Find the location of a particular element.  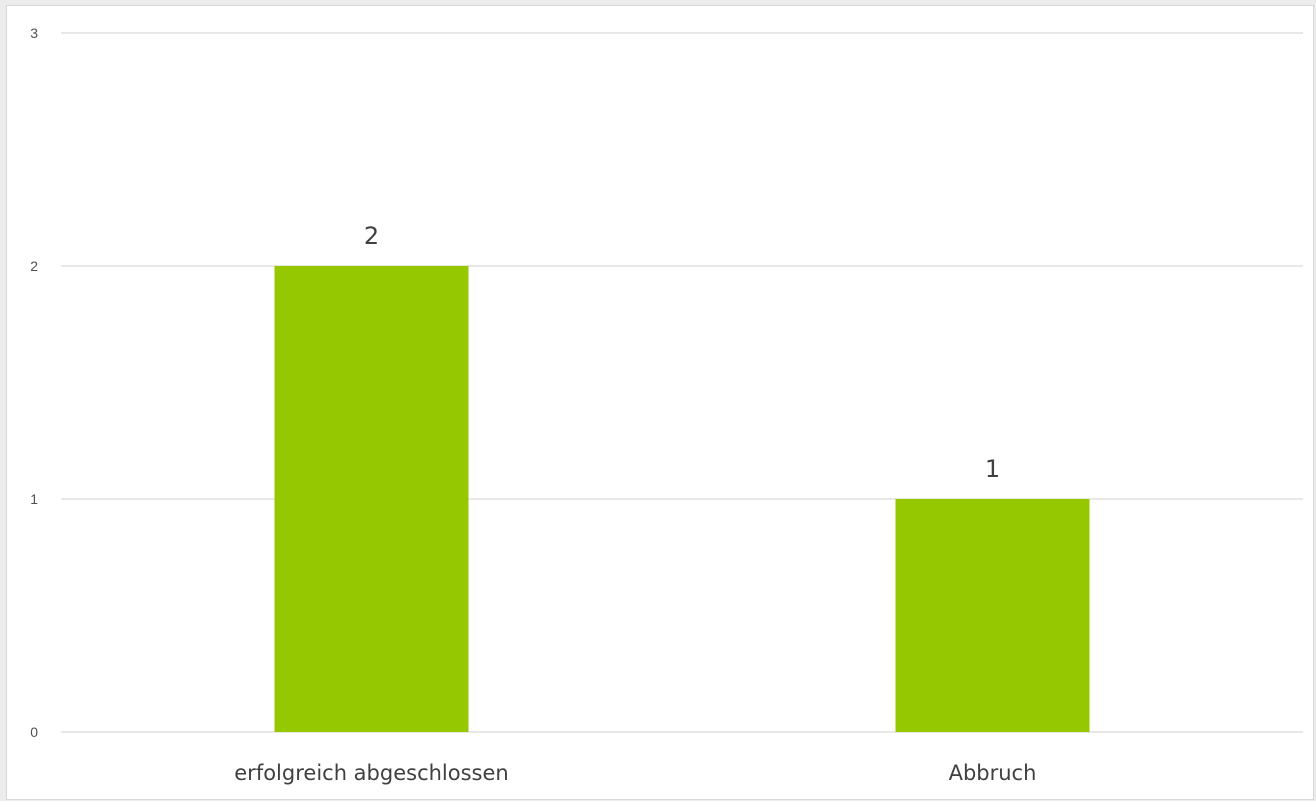

data-label: 1 is located at coordinates (992, 469).